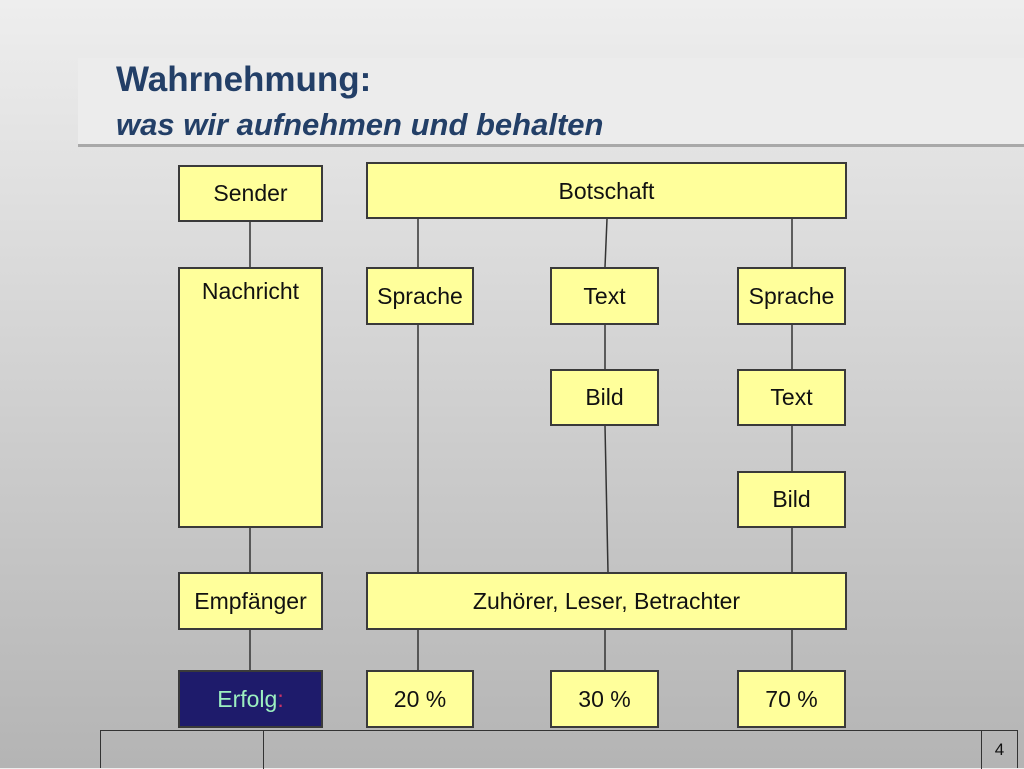 Image resolution: width=1024 pixels, height=769 pixels. What do you see at coordinates (606, 499) in the screenshot?
I see `line-bild-audience` at bounding box center [606, 499].